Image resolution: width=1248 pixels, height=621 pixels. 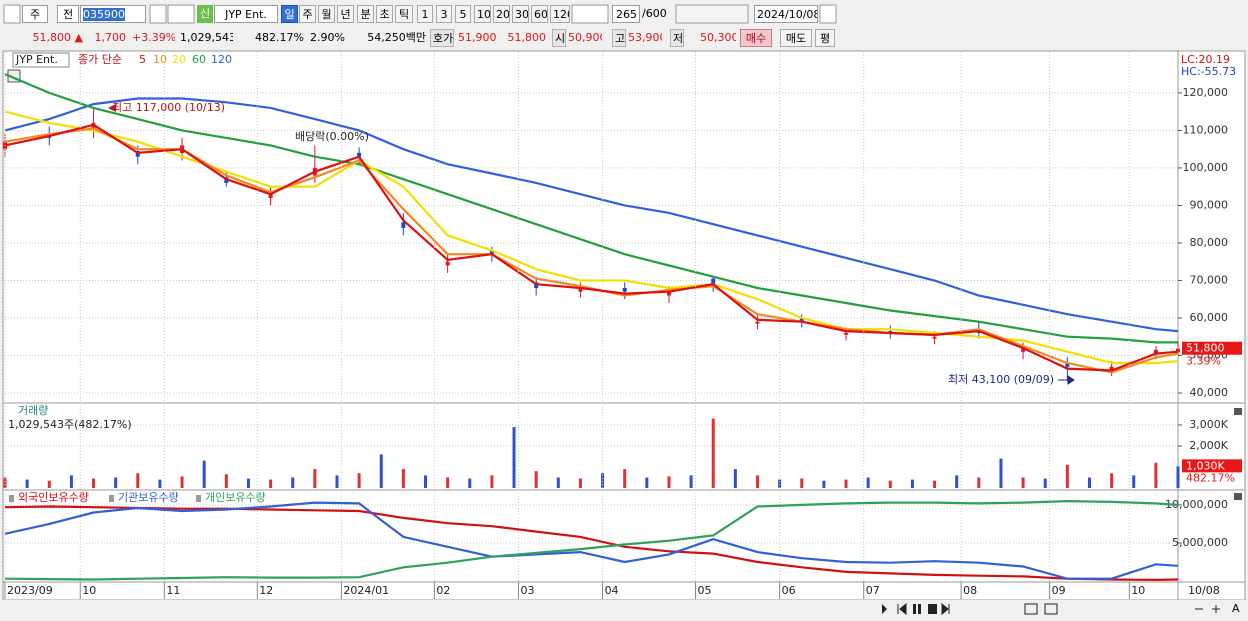 What do you see at coordinates (1206, 129) in the screenshot?
I see `y-tick-label: 110,000` at bounding box center [1206, 129].